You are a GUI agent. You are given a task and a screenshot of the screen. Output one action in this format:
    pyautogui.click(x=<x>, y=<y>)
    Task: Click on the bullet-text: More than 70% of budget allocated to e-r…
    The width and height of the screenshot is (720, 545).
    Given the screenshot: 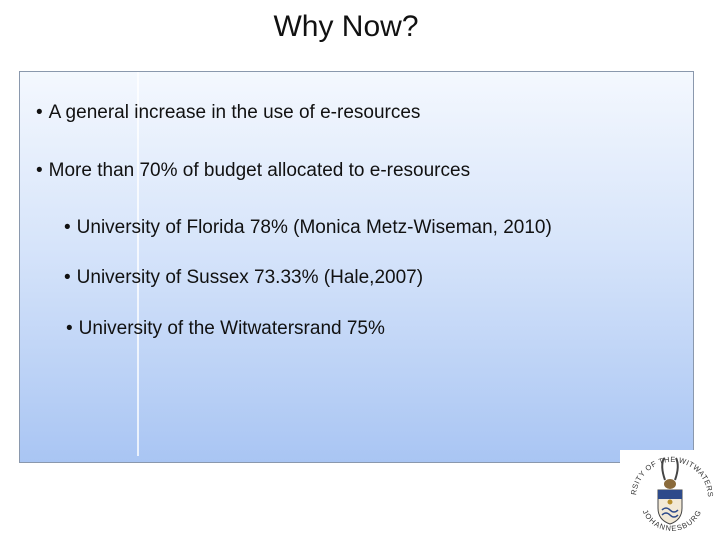 What is the action you would take?
    pyautogui.click(x=259, y=170)
    